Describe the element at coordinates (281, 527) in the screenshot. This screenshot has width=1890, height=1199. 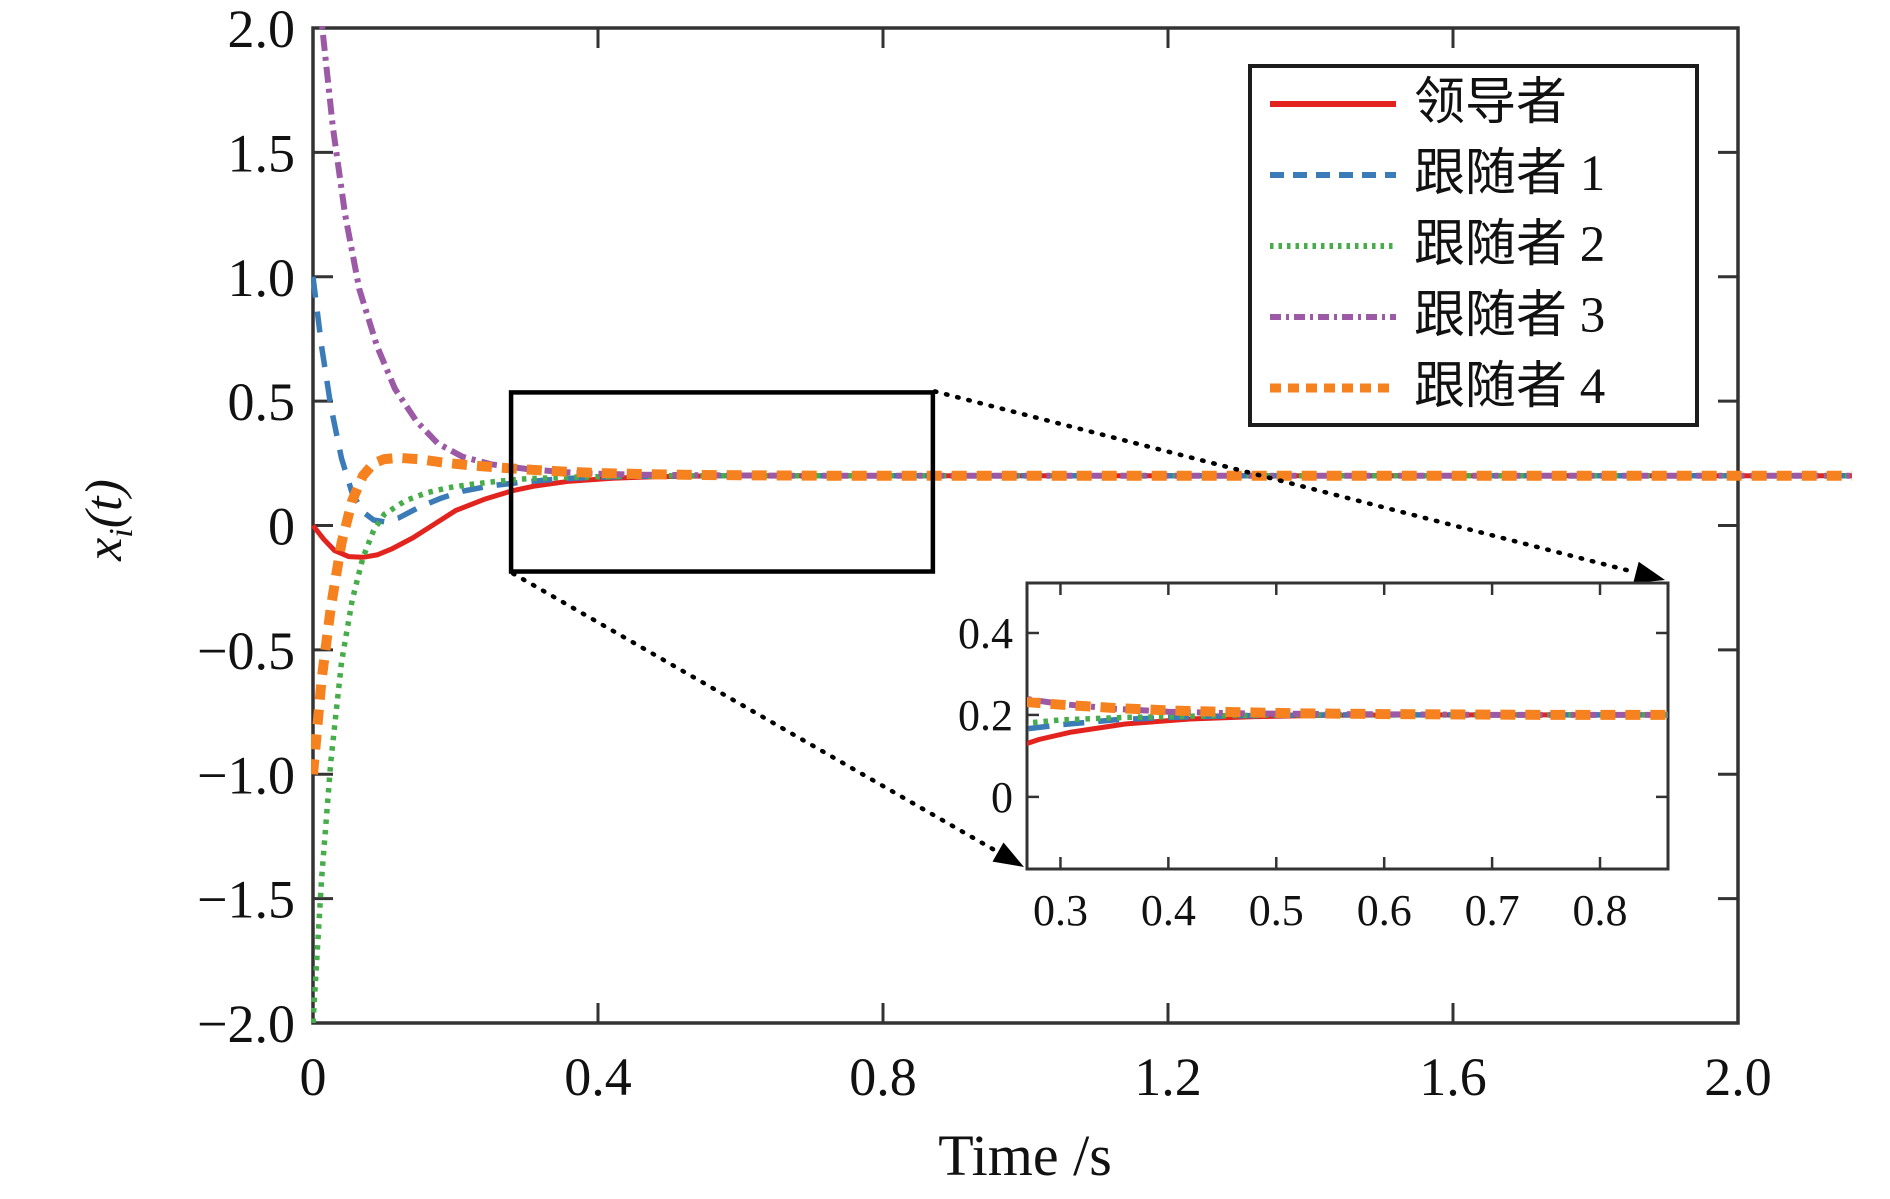
I see `y-tick-label: 0` at that location.